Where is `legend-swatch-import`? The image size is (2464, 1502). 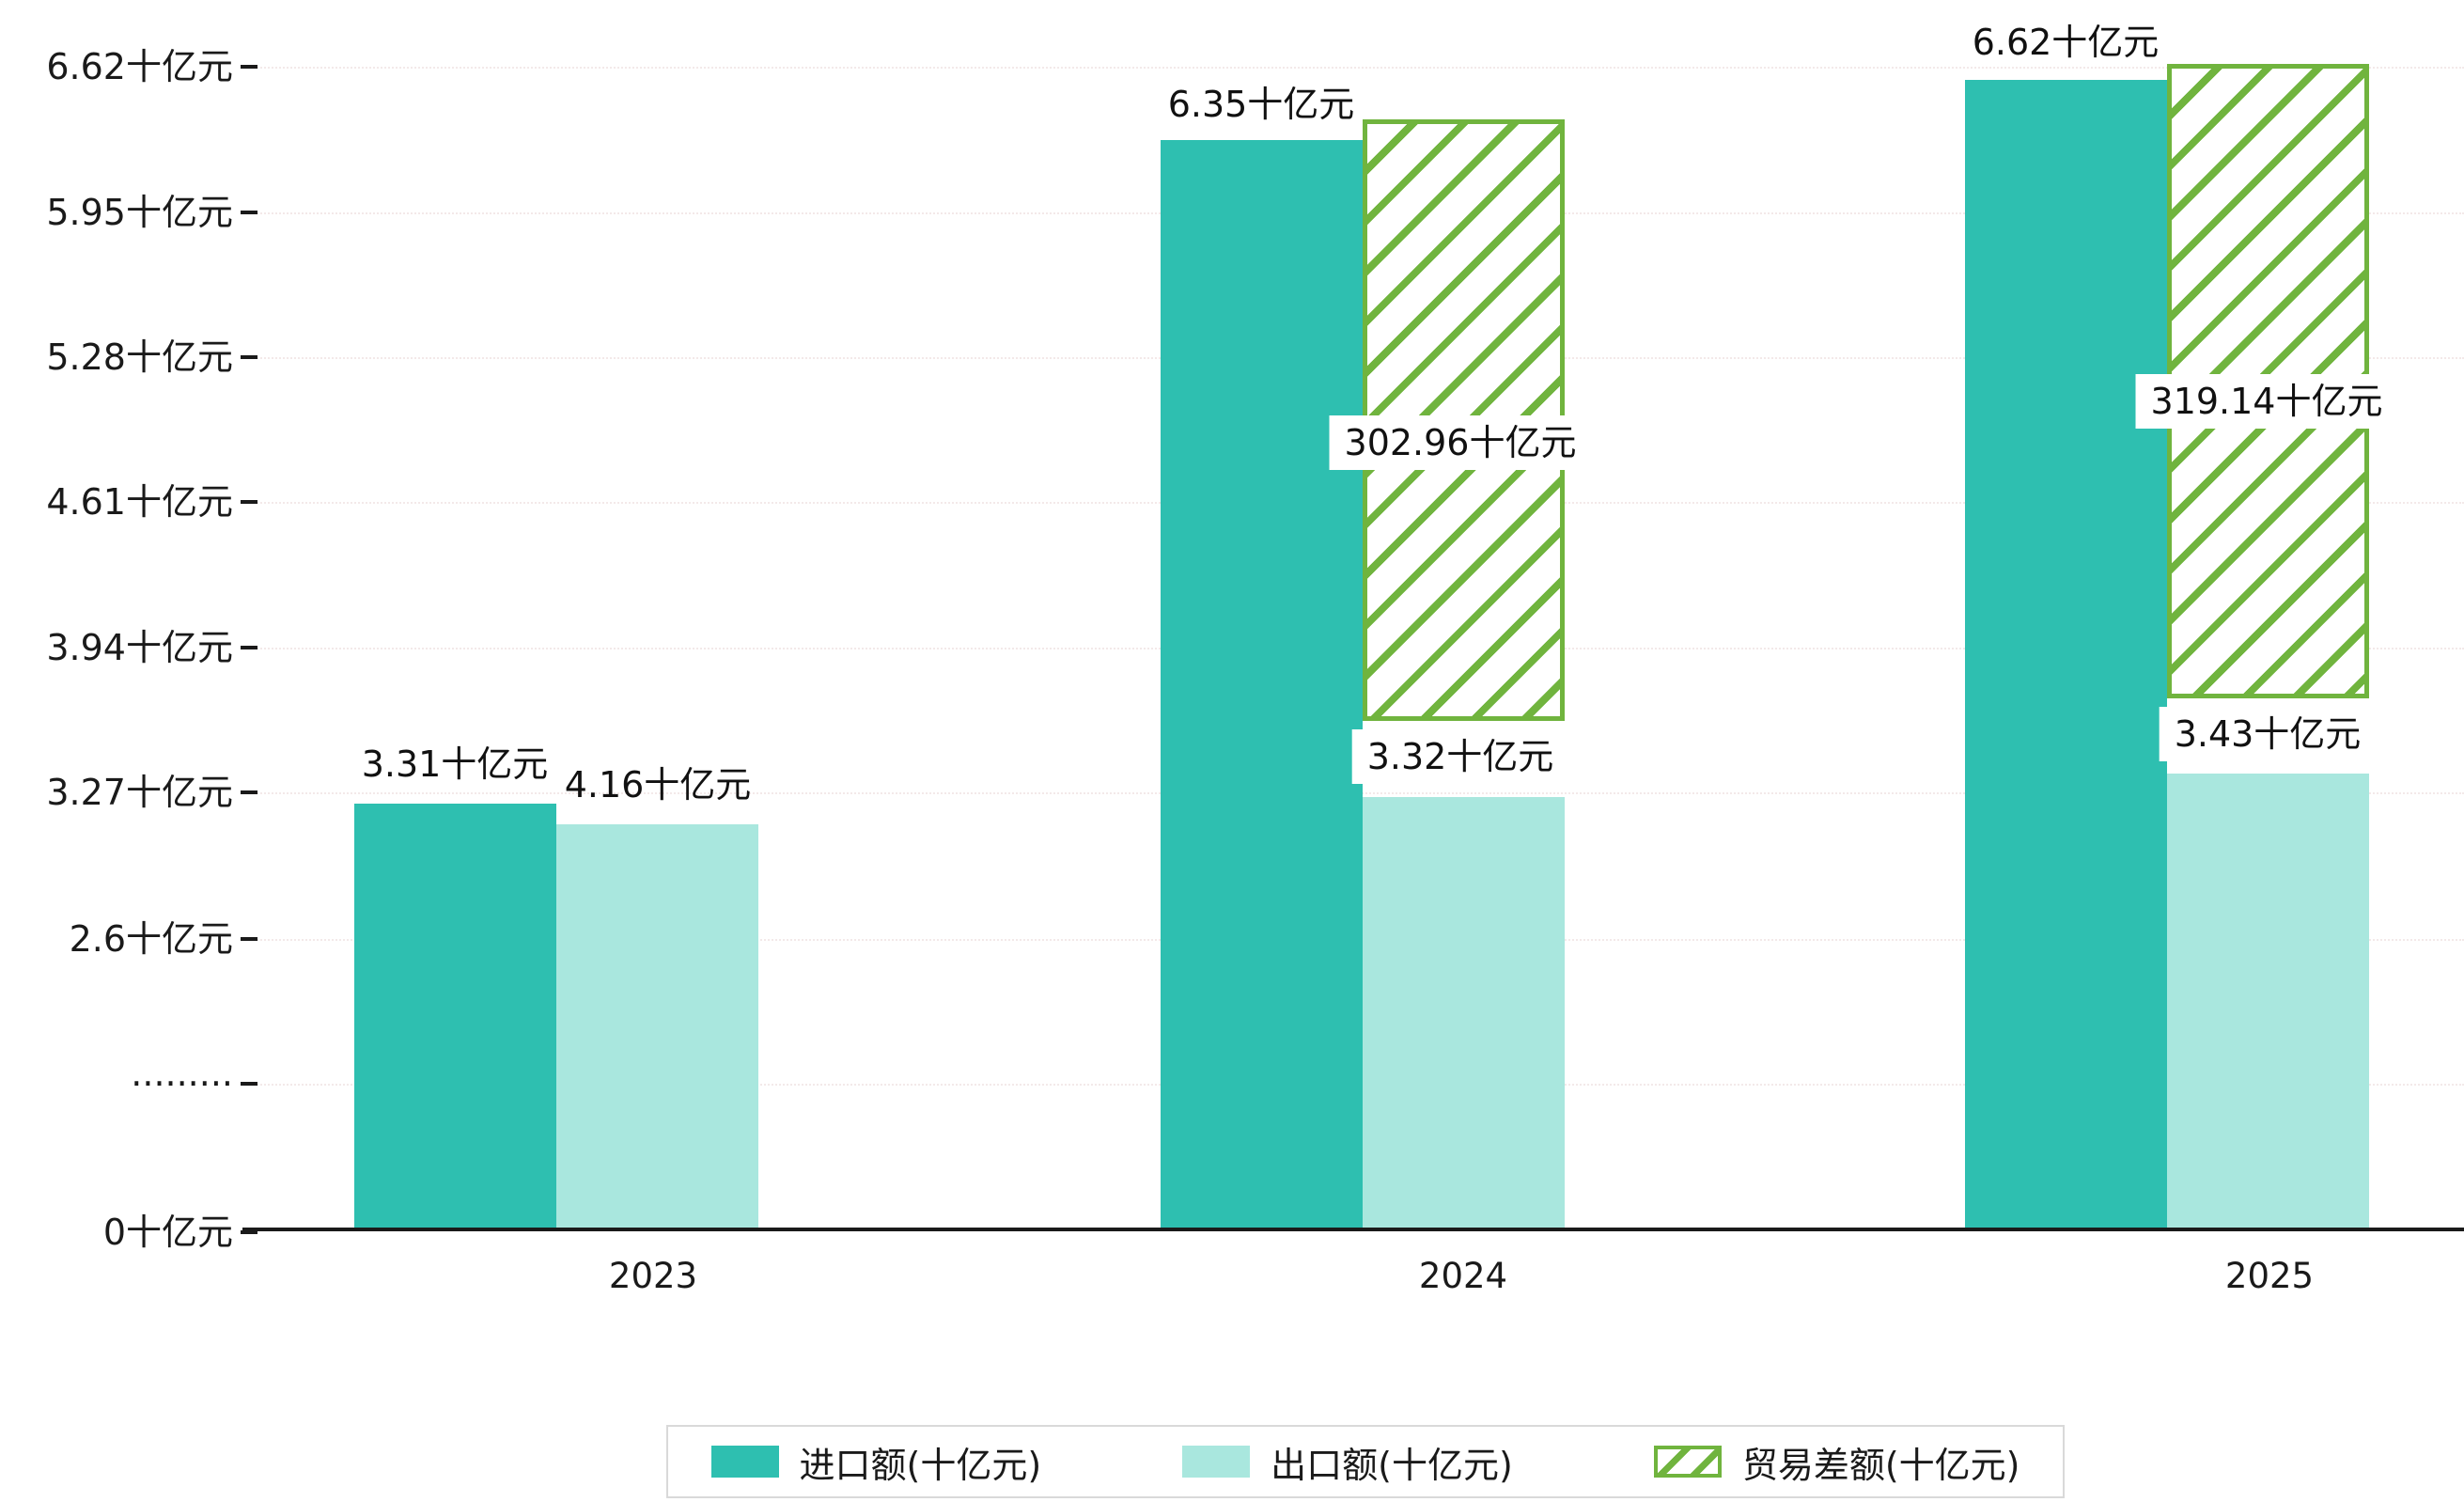
legend-swatch-import is located at coordinates (744, 1462).